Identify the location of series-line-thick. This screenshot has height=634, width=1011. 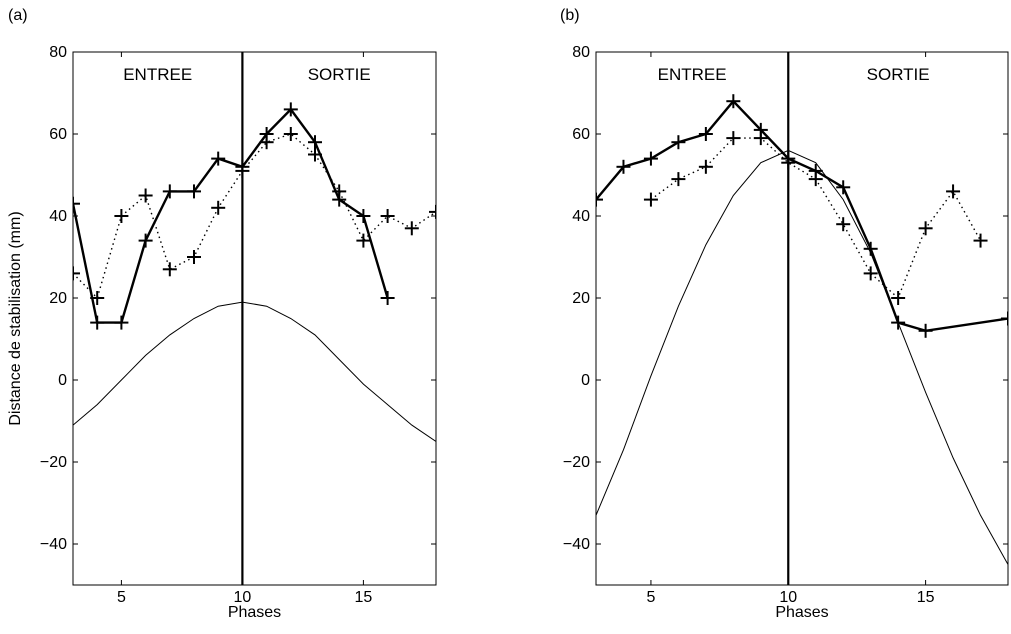
(231, 215).